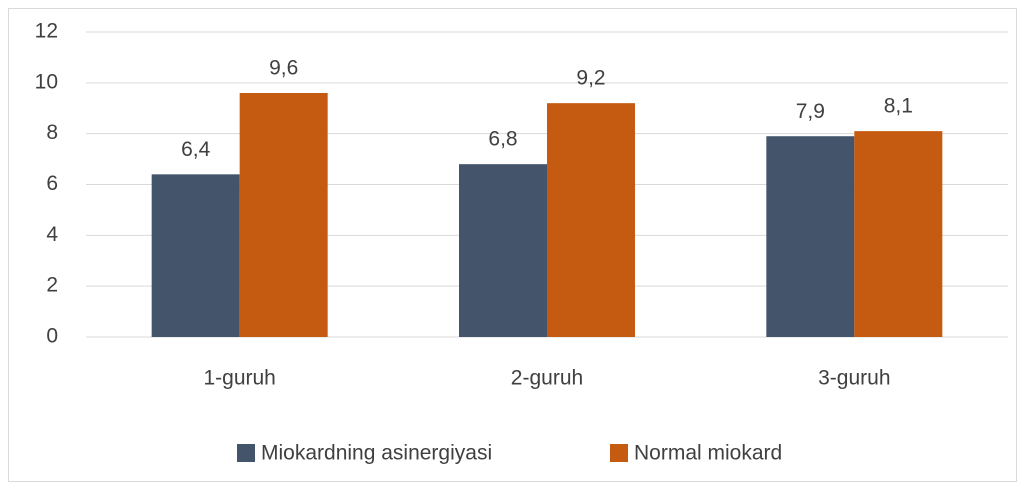  What do you see at coordinates (196, 149) in the screenshot?
I see `data-label: 6,4` at bounding box center [196, 149].